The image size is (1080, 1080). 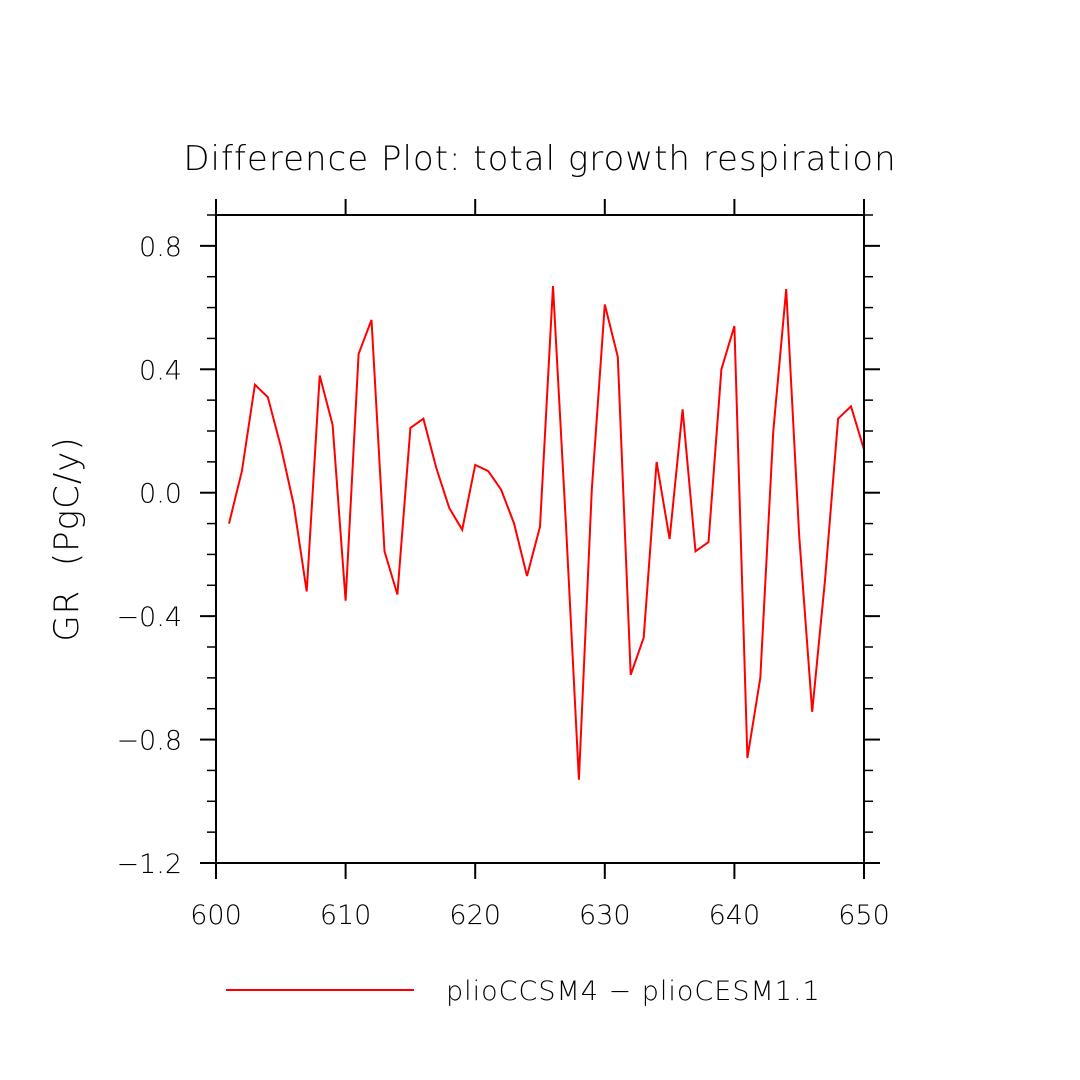 What do you see at coordinates (160, 494) in the screenshot?
I see `y-tick-label: 0.0` at bounding box center [160, 494].